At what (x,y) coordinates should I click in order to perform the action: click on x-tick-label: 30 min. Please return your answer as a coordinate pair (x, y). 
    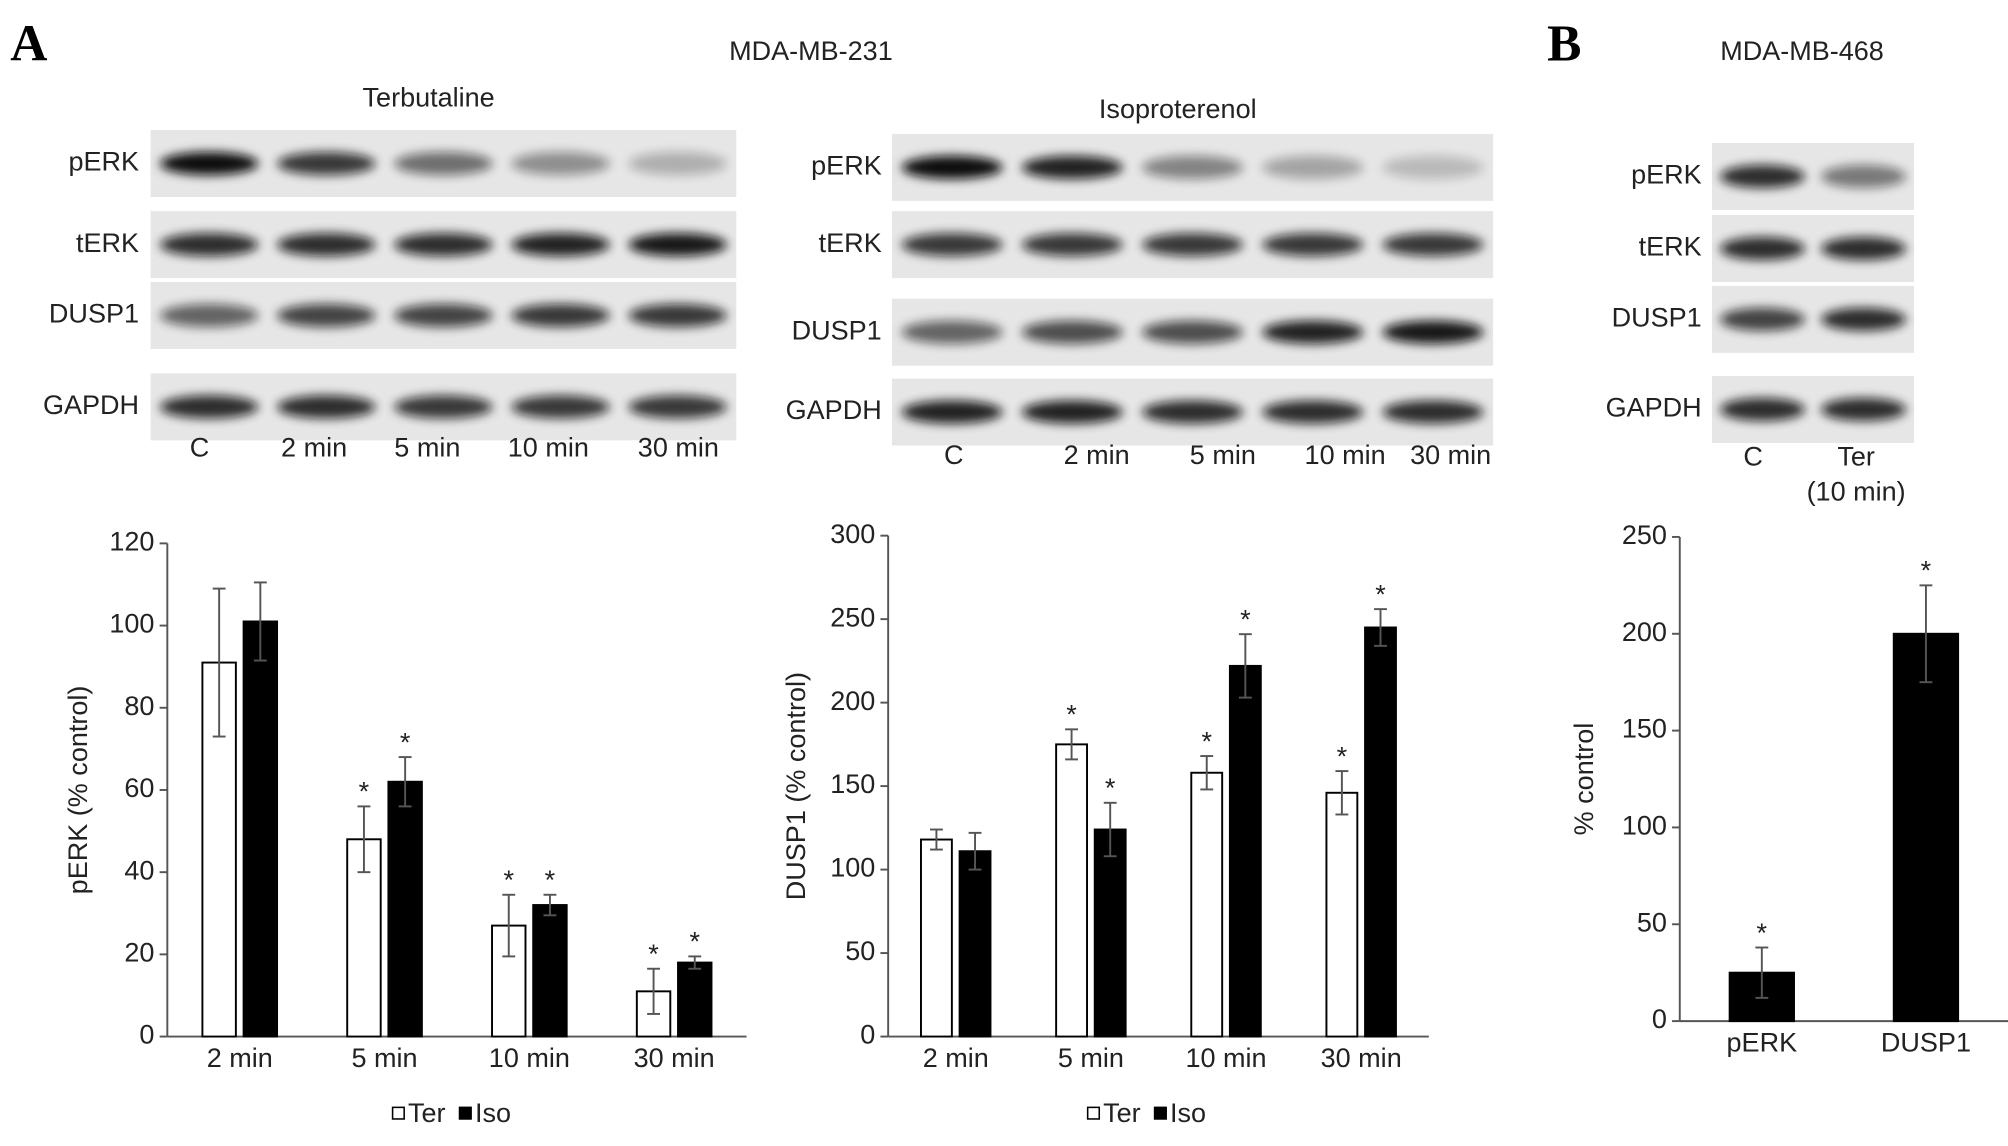
    Looking at the image, I should click on (674, 1058).